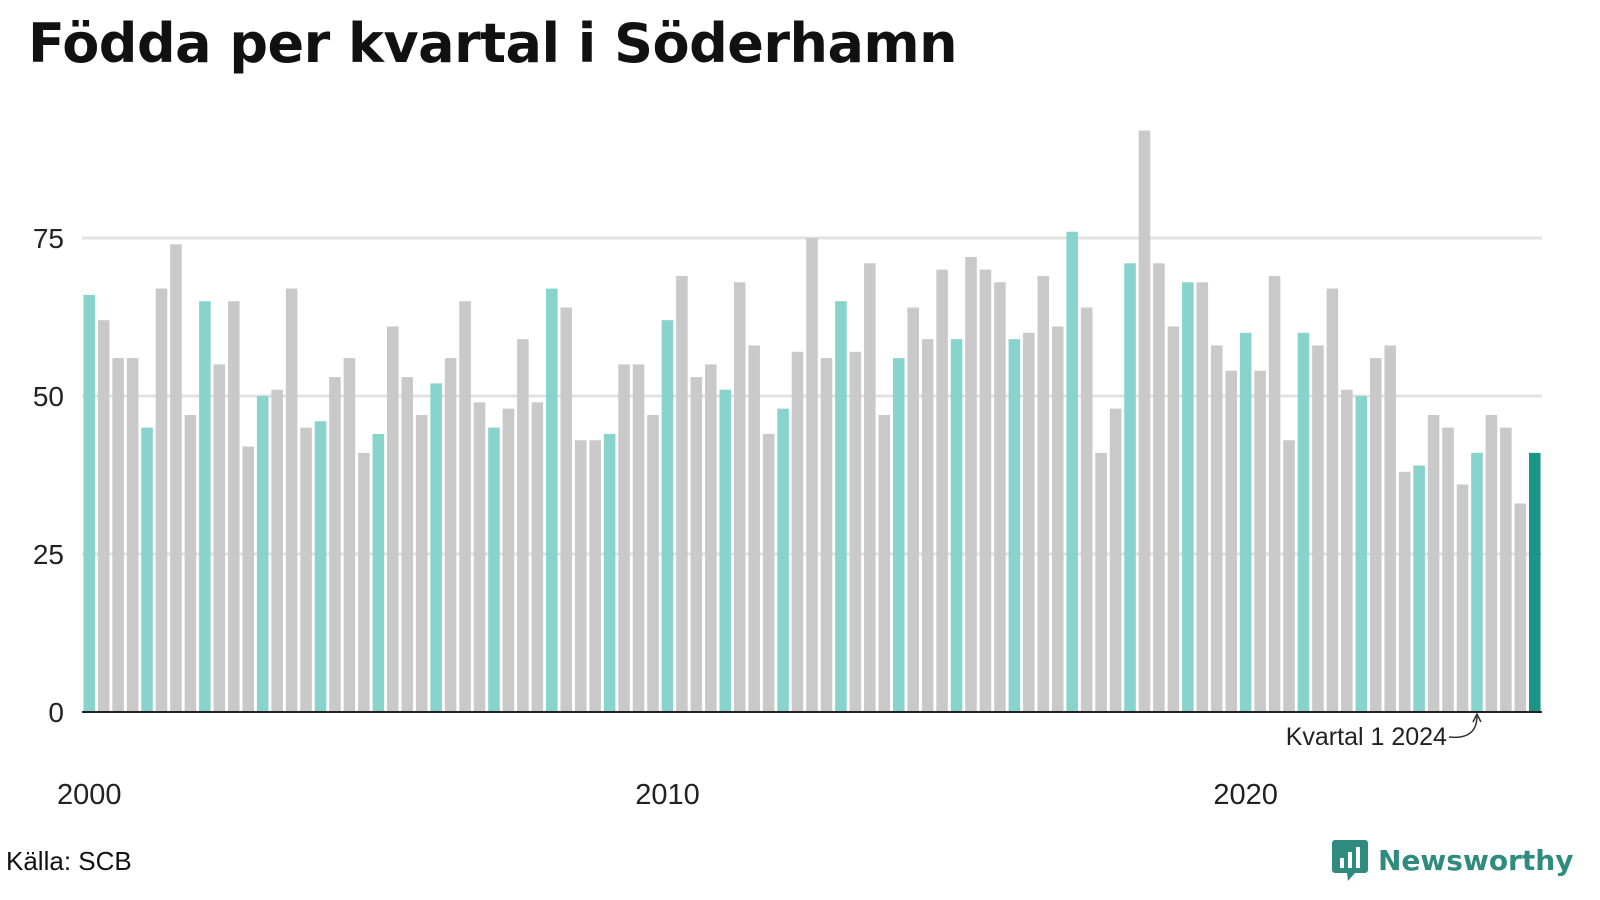  Describe the element at coordinates (1463, 727) in the screenshot. I see `annotation-arrow` at that location.